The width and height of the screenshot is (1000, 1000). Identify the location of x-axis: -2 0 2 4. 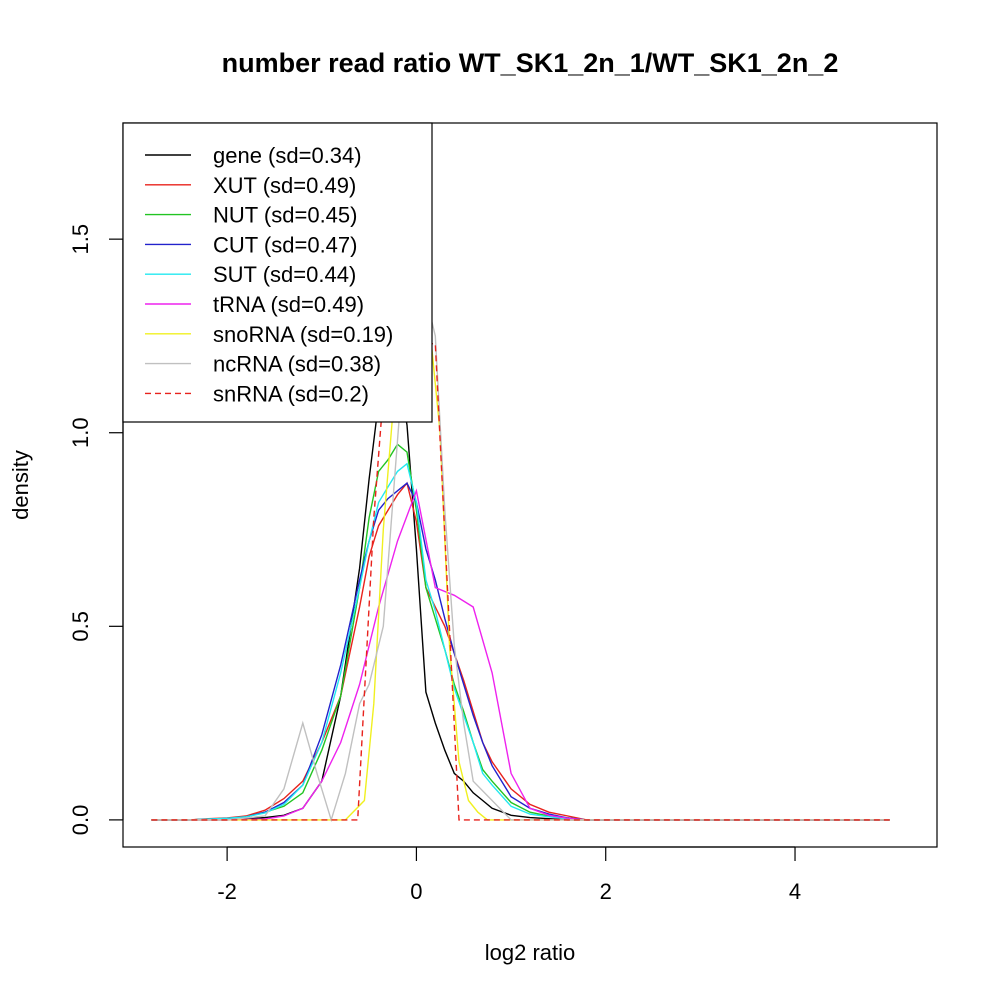
(509, 875).